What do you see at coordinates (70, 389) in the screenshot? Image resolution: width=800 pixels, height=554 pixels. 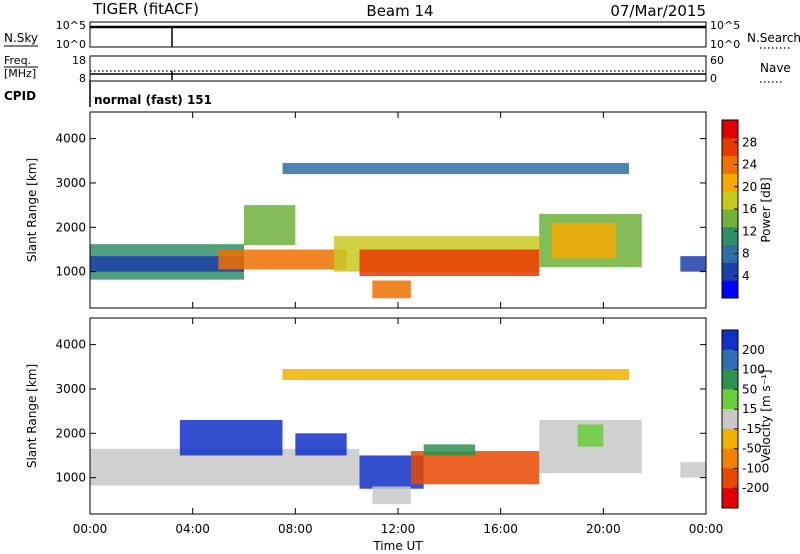 I see `velocity-ytick-label-2: 3000` at bounding box center [70, 389].